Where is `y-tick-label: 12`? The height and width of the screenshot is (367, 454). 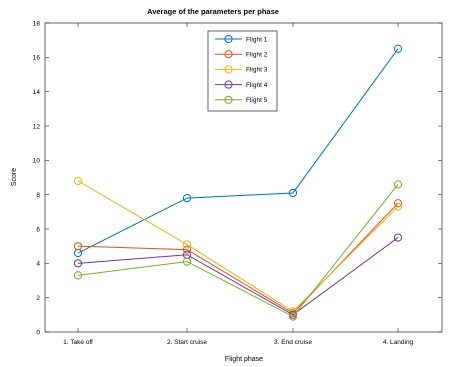
y-tick-label: 12 is located at coordinates (37, 126).